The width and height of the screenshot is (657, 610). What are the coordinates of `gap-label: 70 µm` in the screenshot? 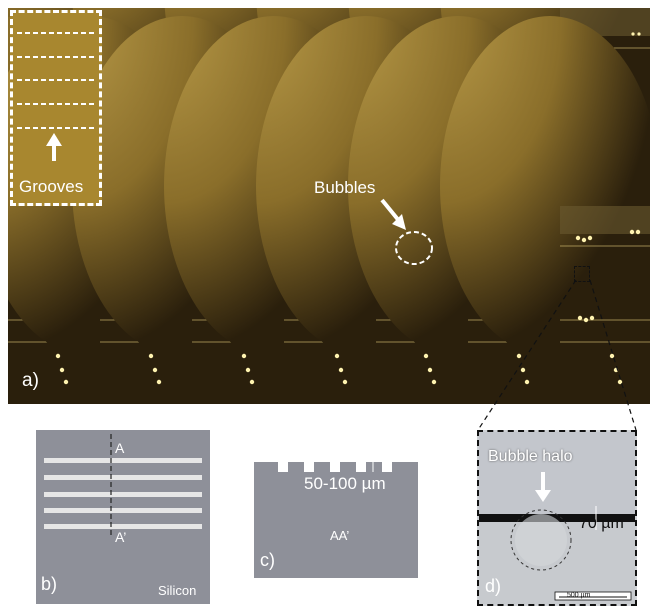 It's located at (601, 523).